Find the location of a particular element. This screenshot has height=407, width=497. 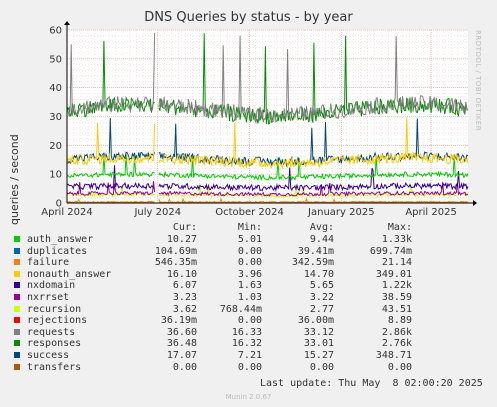

legend-cur-value: 546.35m is located at coordinates (175, 263).